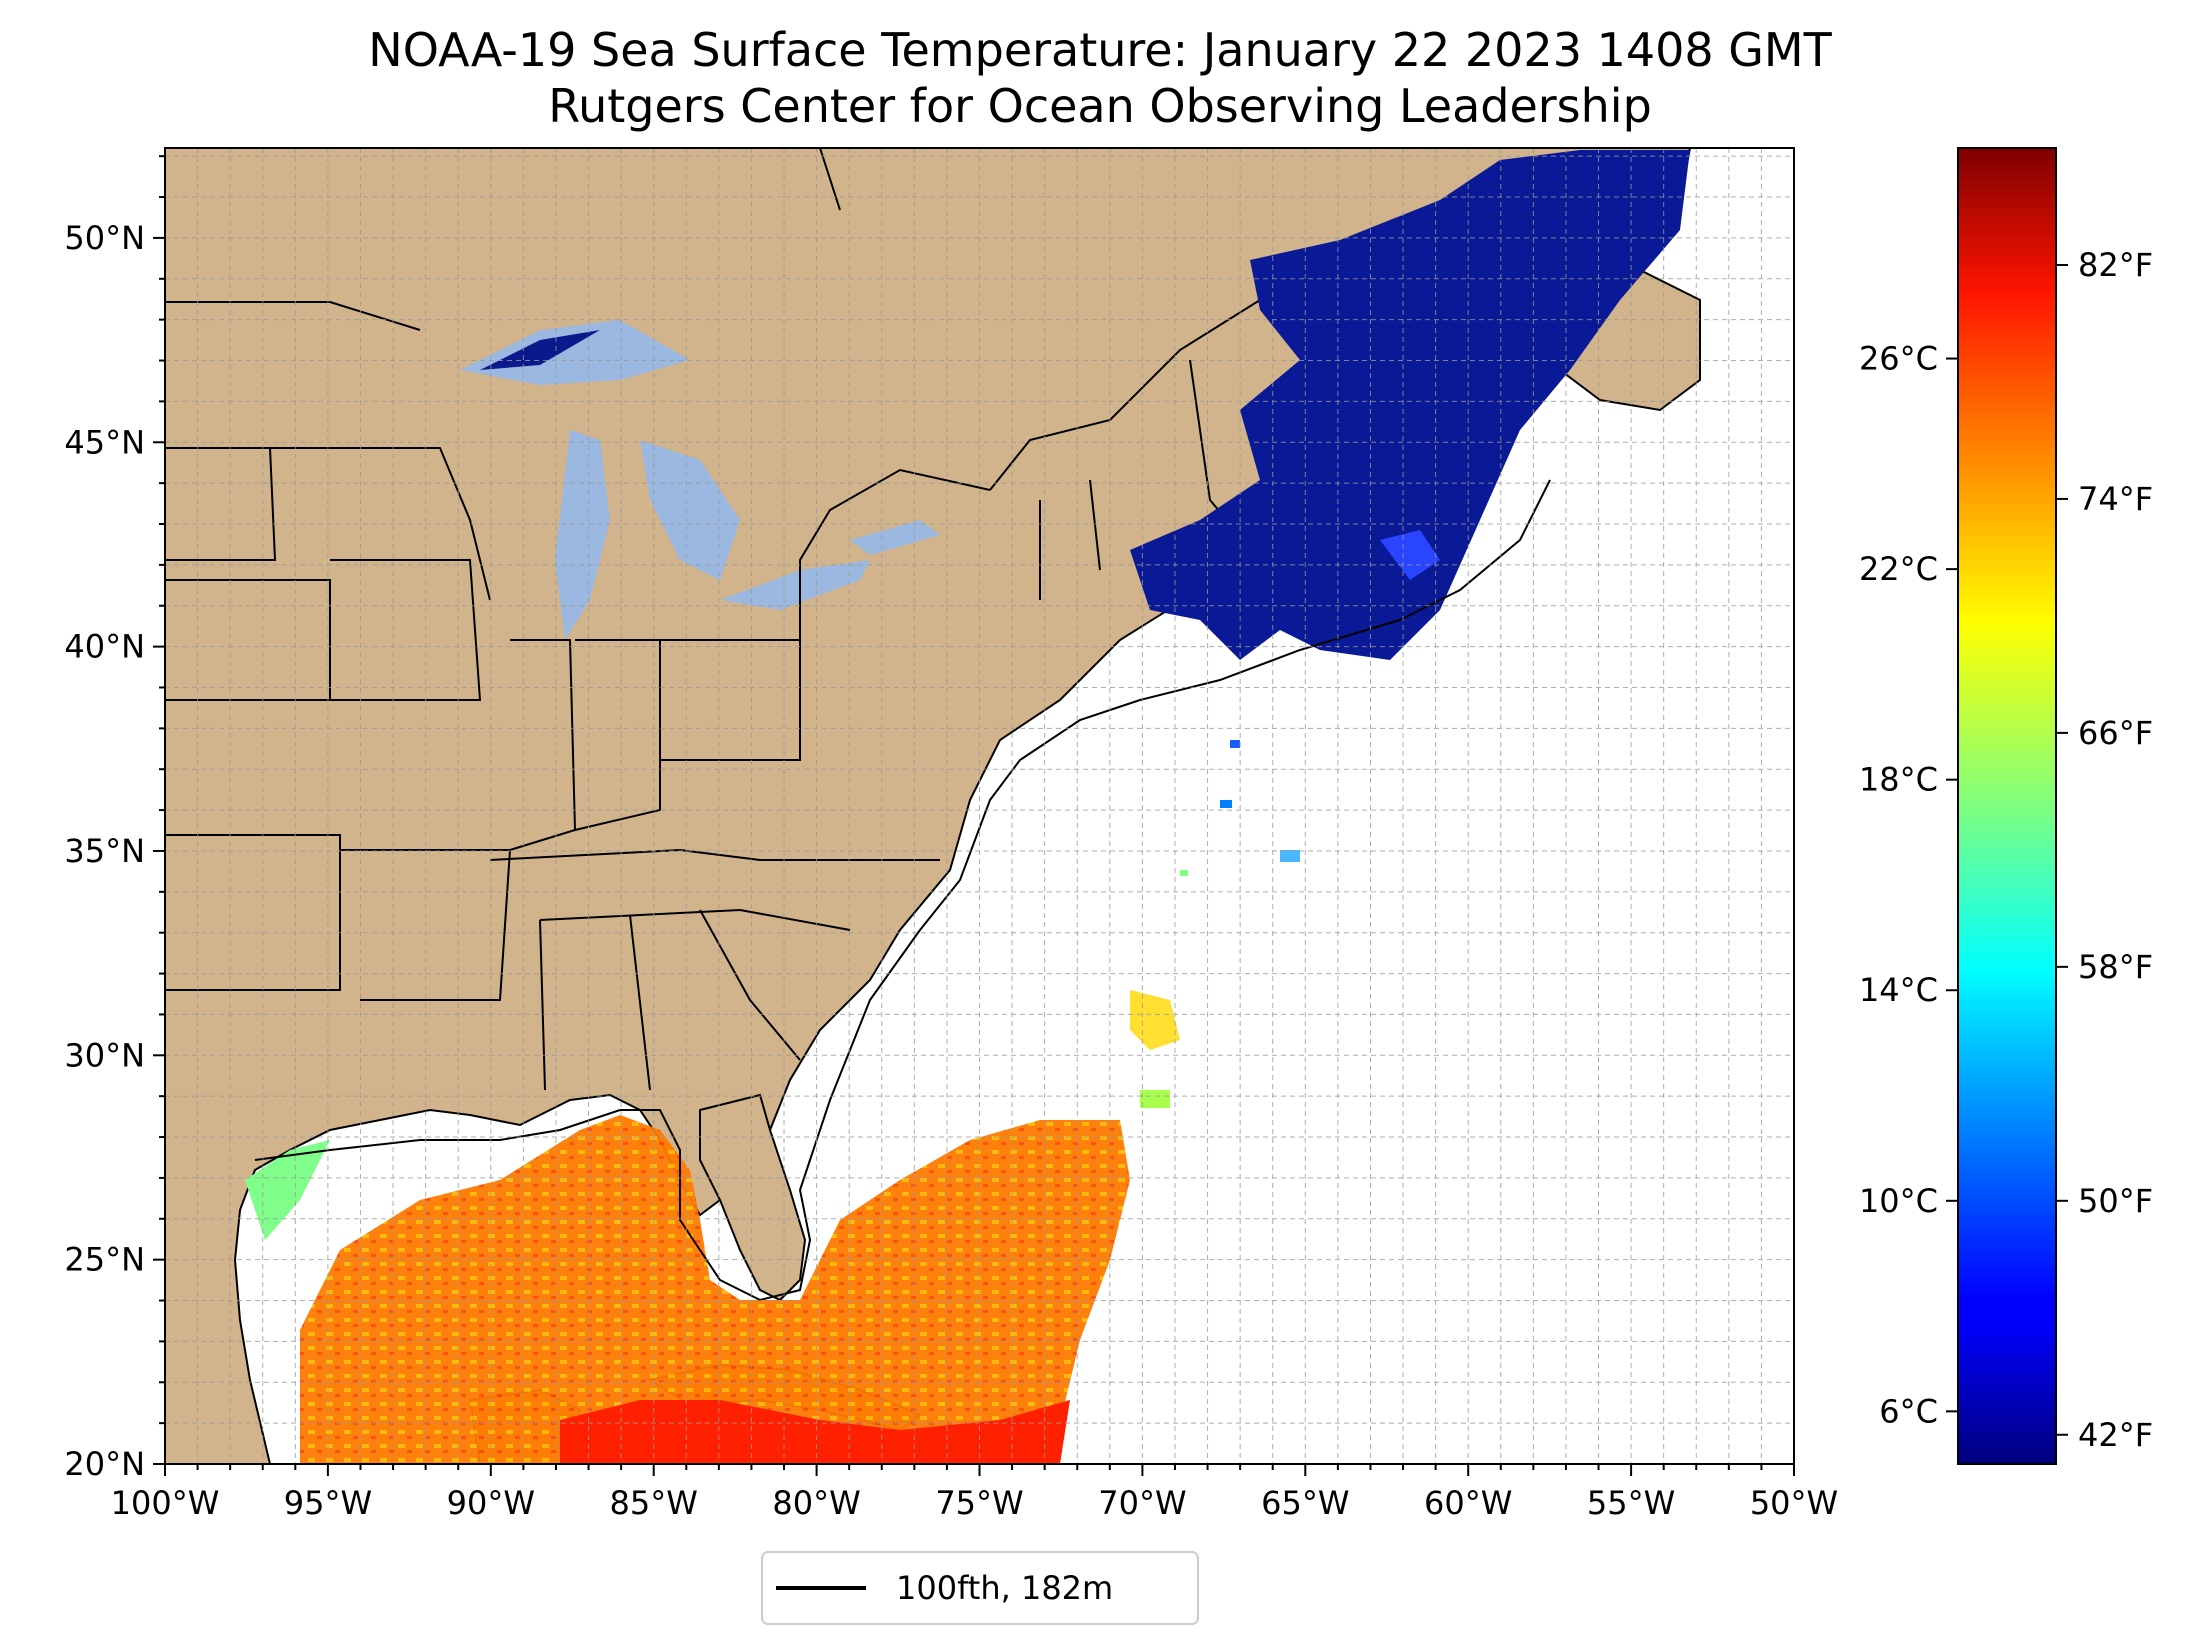  Describe the element at coordinates (1142, 1503) in the screenshot. I see `x-tick-label: 70°W` at that location.